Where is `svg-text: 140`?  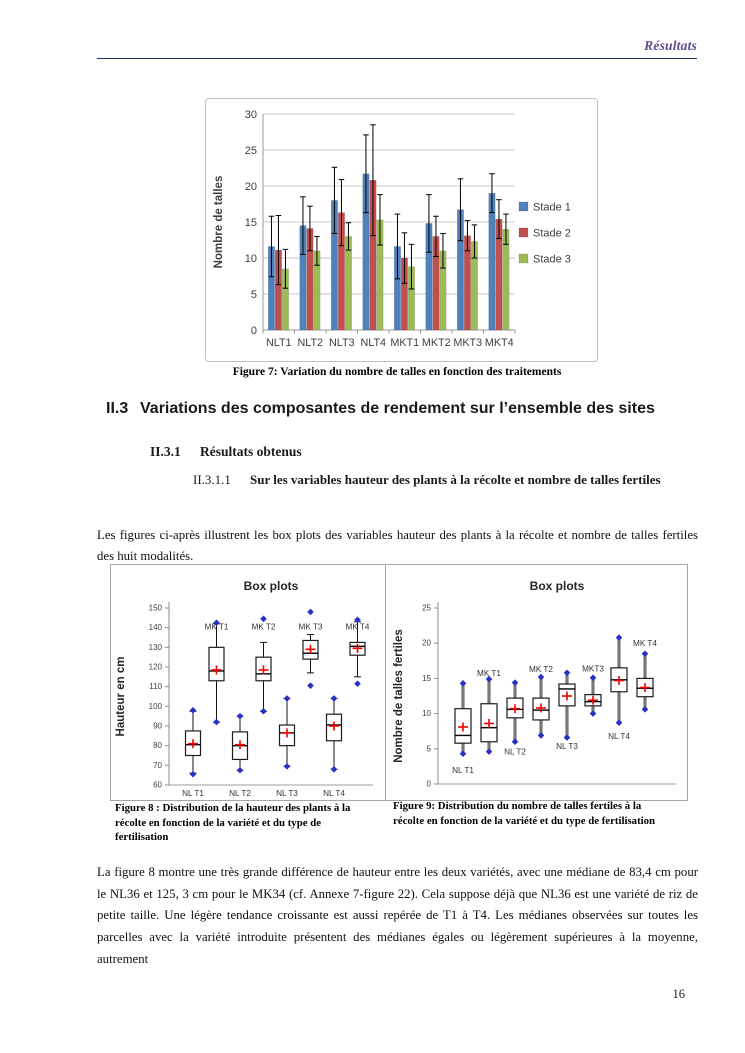
svg-text: 140 is located at coordinates (156, 627).